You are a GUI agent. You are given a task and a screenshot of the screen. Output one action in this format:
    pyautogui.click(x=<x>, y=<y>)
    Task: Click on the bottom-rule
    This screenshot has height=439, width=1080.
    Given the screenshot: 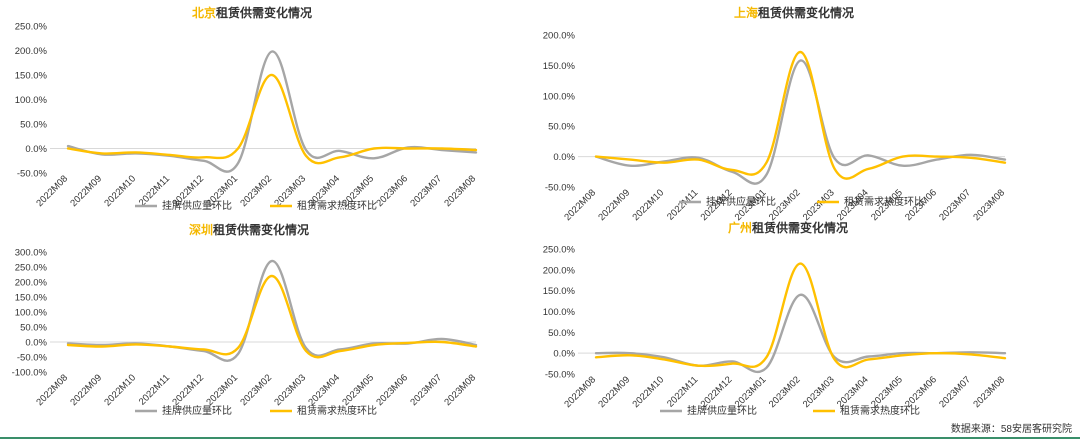 What is the action you would take?
    pyautogui.click(x=540, y=438)
    